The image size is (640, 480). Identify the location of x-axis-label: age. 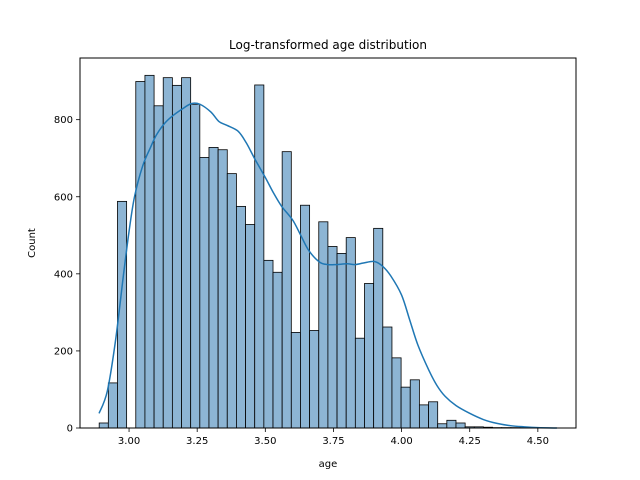
(328, 464).